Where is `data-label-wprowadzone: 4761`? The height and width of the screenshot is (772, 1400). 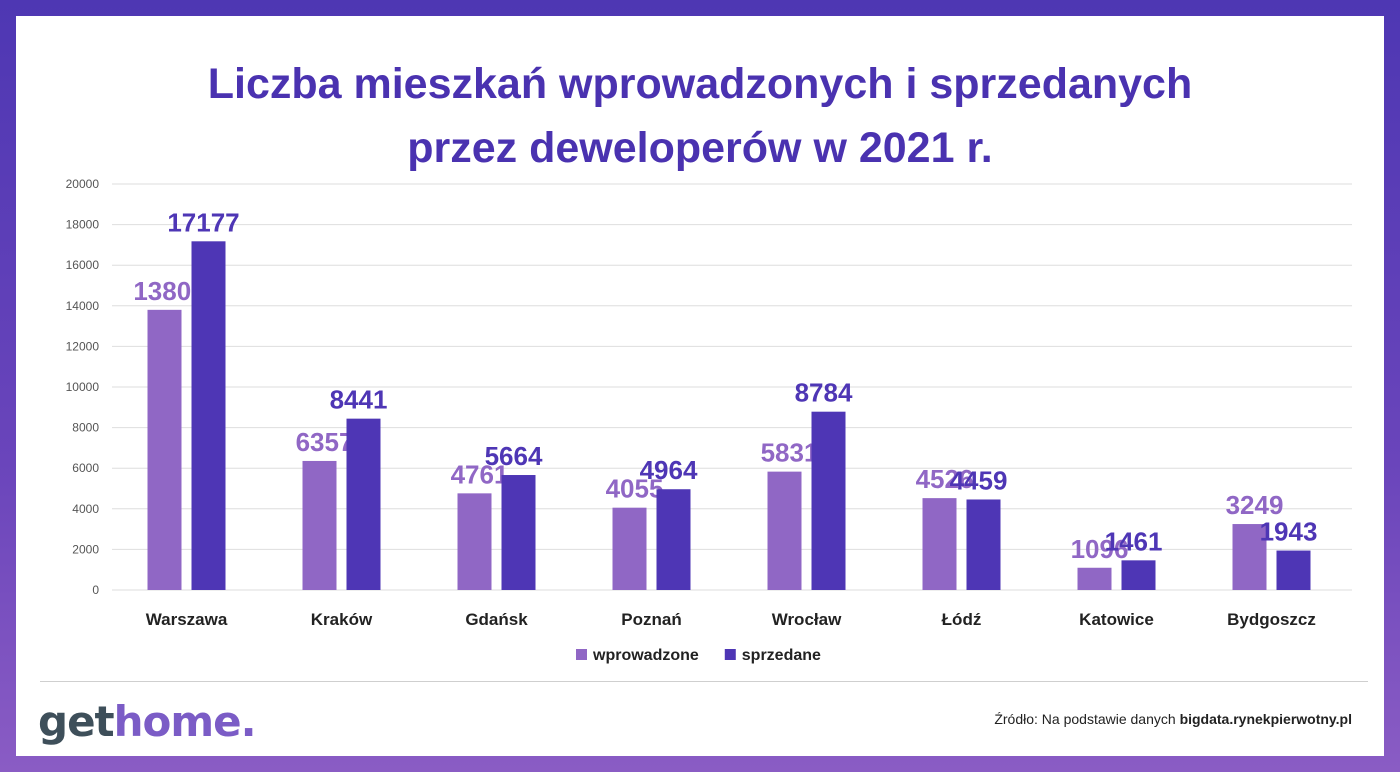 data-label-wprowadzone: 4761 is located at coordinates (480, 474).